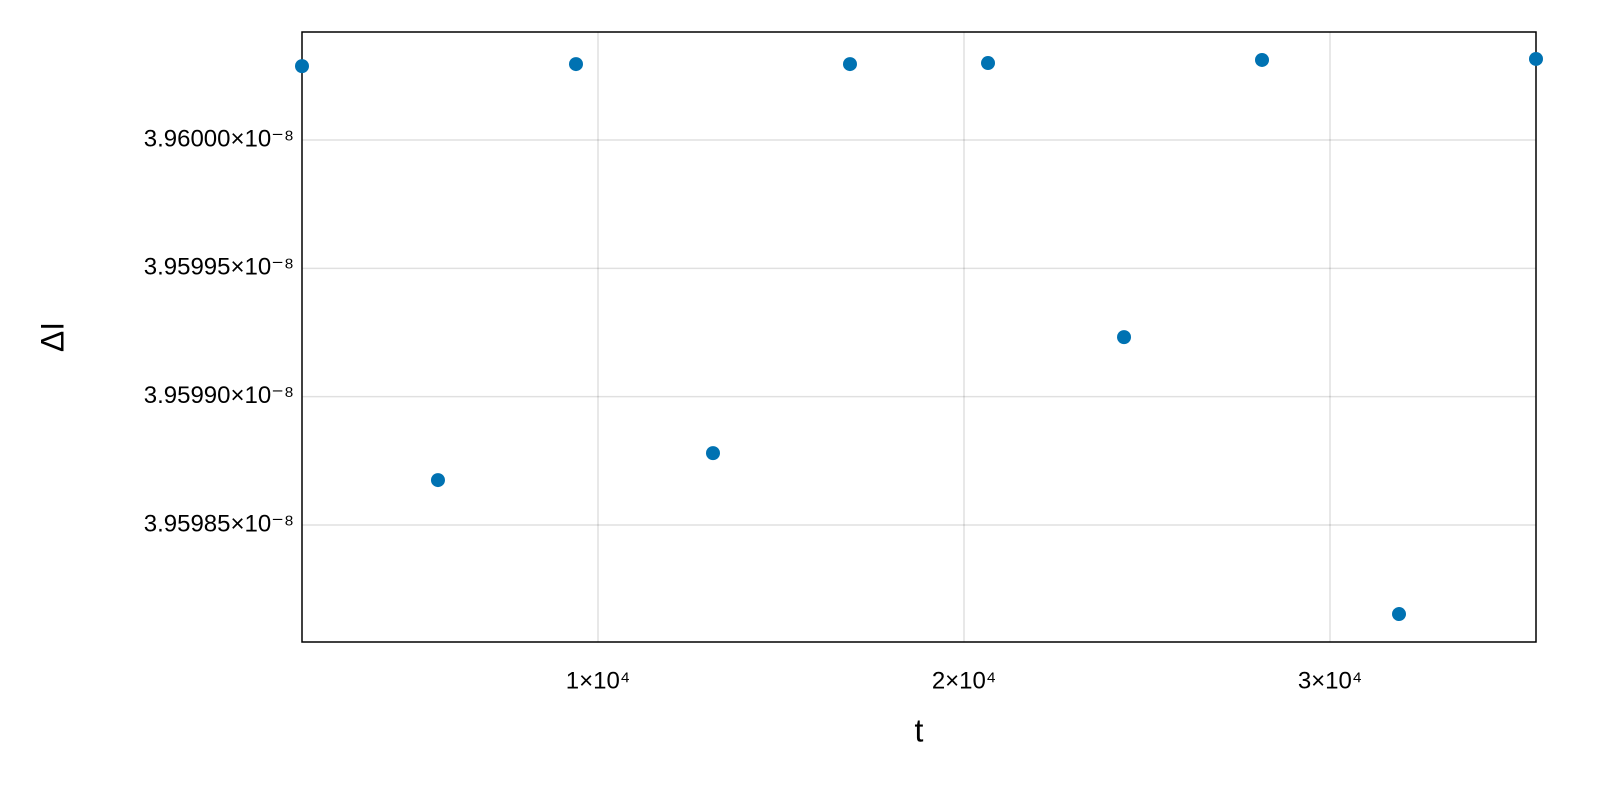 This screenshot has width=1600, height=800. What do you see at coordinates (1330, 680) in the screenshot?
I see `x-tick-label: 3×10⁴` at bounding box center [1330, 680].